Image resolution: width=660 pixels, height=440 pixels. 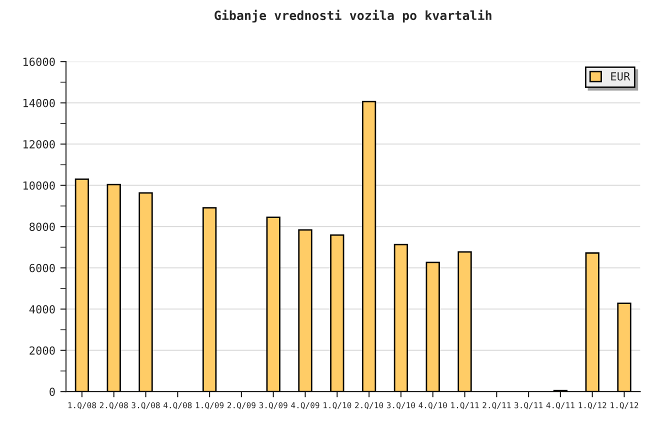 What do you see at coordinates (305, 406) in the screenshot?
I see `x-tick-label: 4.Q/09` at bounding box center [305, 406].